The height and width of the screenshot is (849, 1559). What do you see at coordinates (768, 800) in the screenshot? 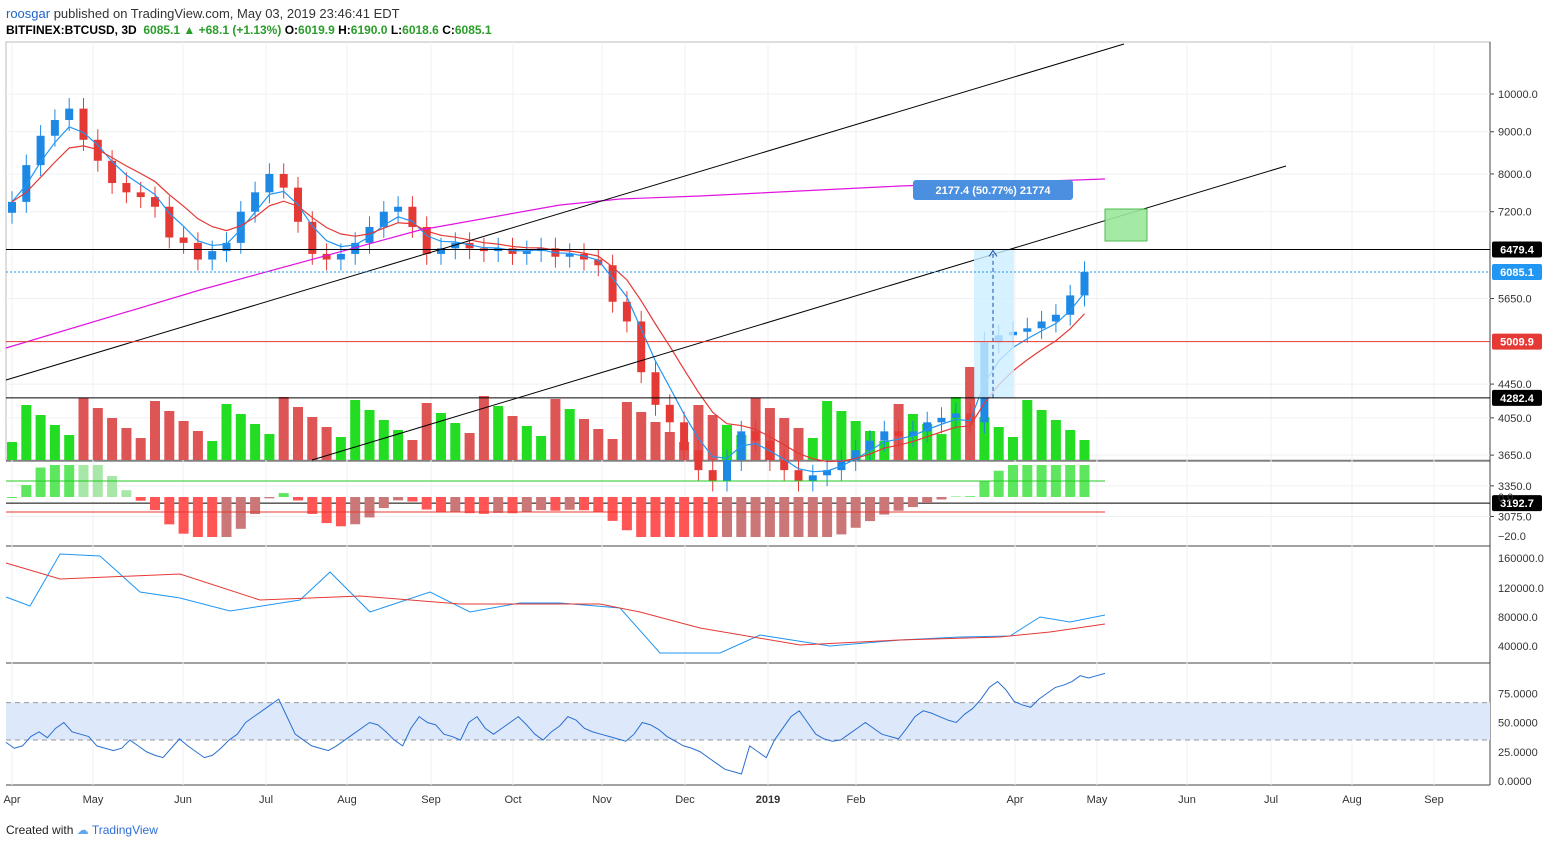
I see `x-axis-label: 2019` at bounding box center [768, 800].